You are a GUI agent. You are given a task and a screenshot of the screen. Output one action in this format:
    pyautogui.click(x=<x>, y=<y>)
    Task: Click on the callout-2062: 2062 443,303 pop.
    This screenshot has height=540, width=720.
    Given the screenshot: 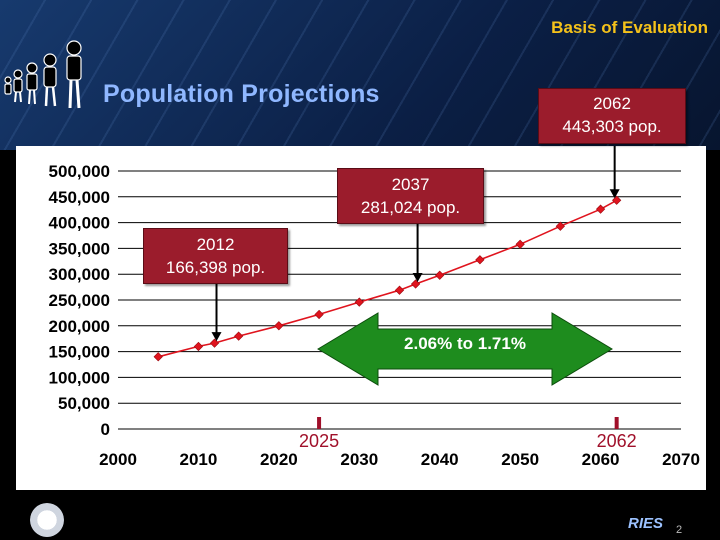 What is the action you would take?
    pyautogui.click(x=612, y=116)
    